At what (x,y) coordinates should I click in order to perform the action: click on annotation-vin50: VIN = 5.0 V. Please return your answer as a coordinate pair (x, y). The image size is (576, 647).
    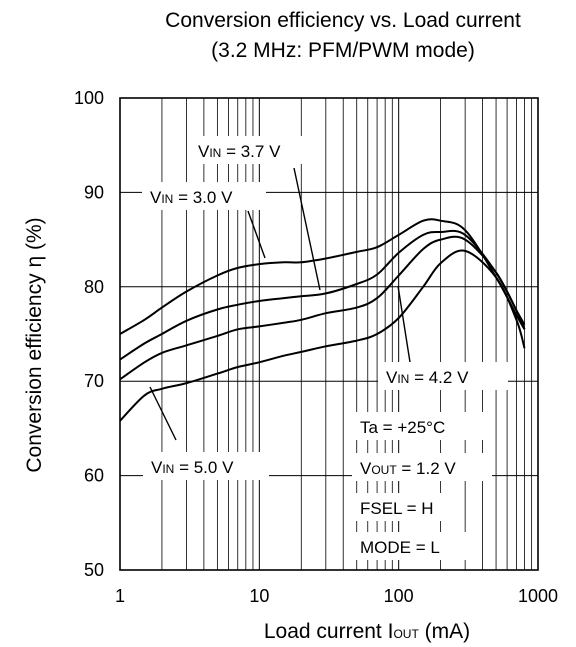
    Looking at the image, I should click on (192, 467).